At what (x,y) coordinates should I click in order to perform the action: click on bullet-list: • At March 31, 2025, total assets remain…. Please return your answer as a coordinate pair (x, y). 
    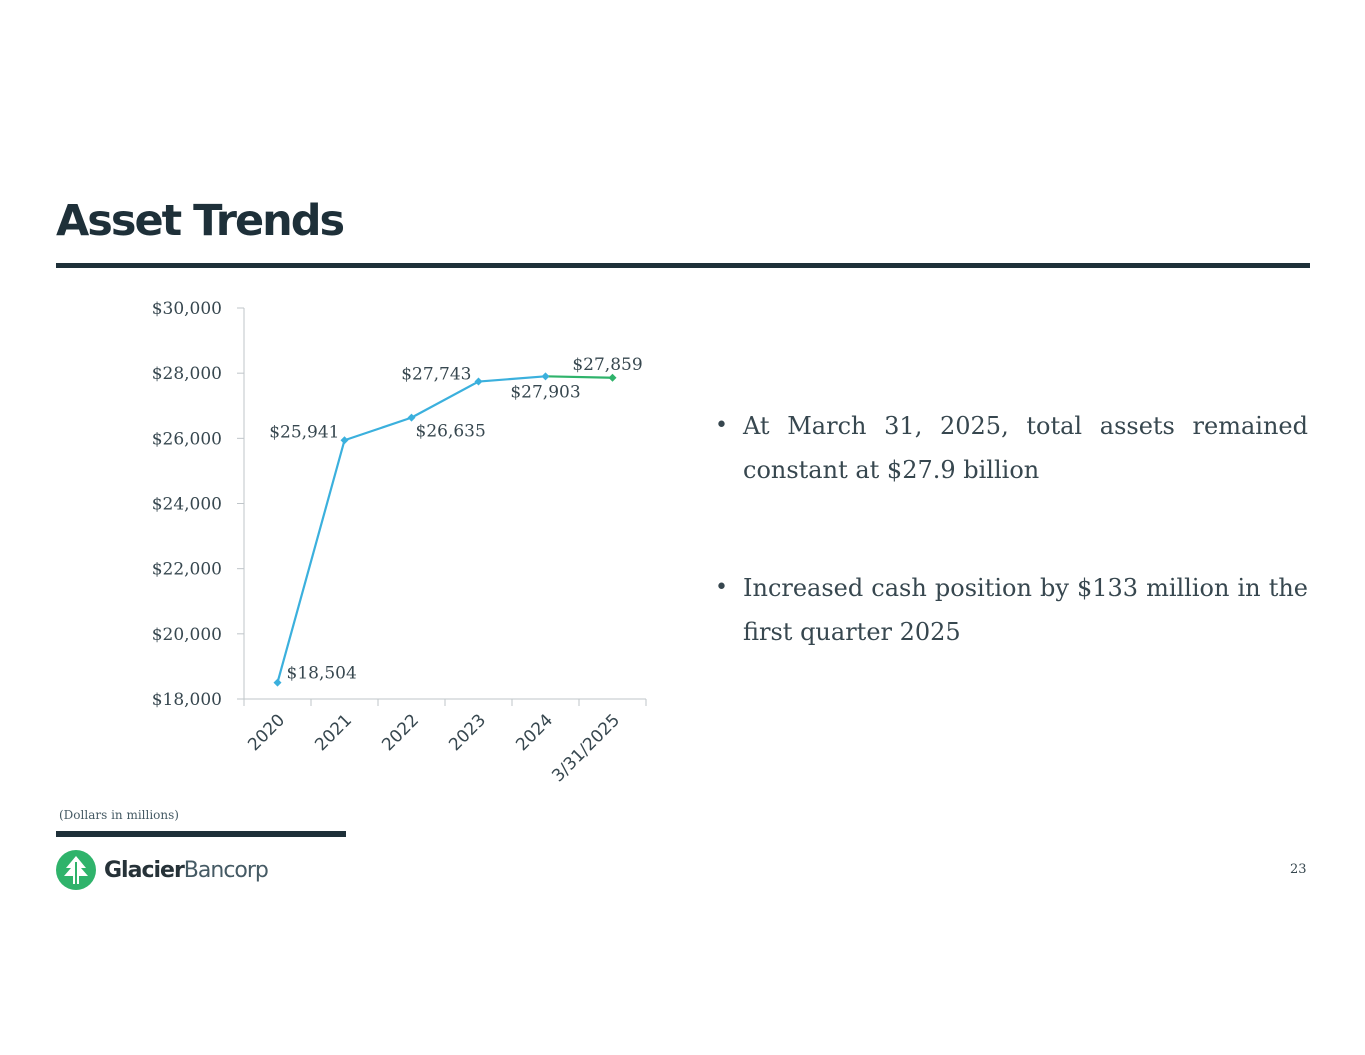
    Looking at the image, I should click on (1011, 529).